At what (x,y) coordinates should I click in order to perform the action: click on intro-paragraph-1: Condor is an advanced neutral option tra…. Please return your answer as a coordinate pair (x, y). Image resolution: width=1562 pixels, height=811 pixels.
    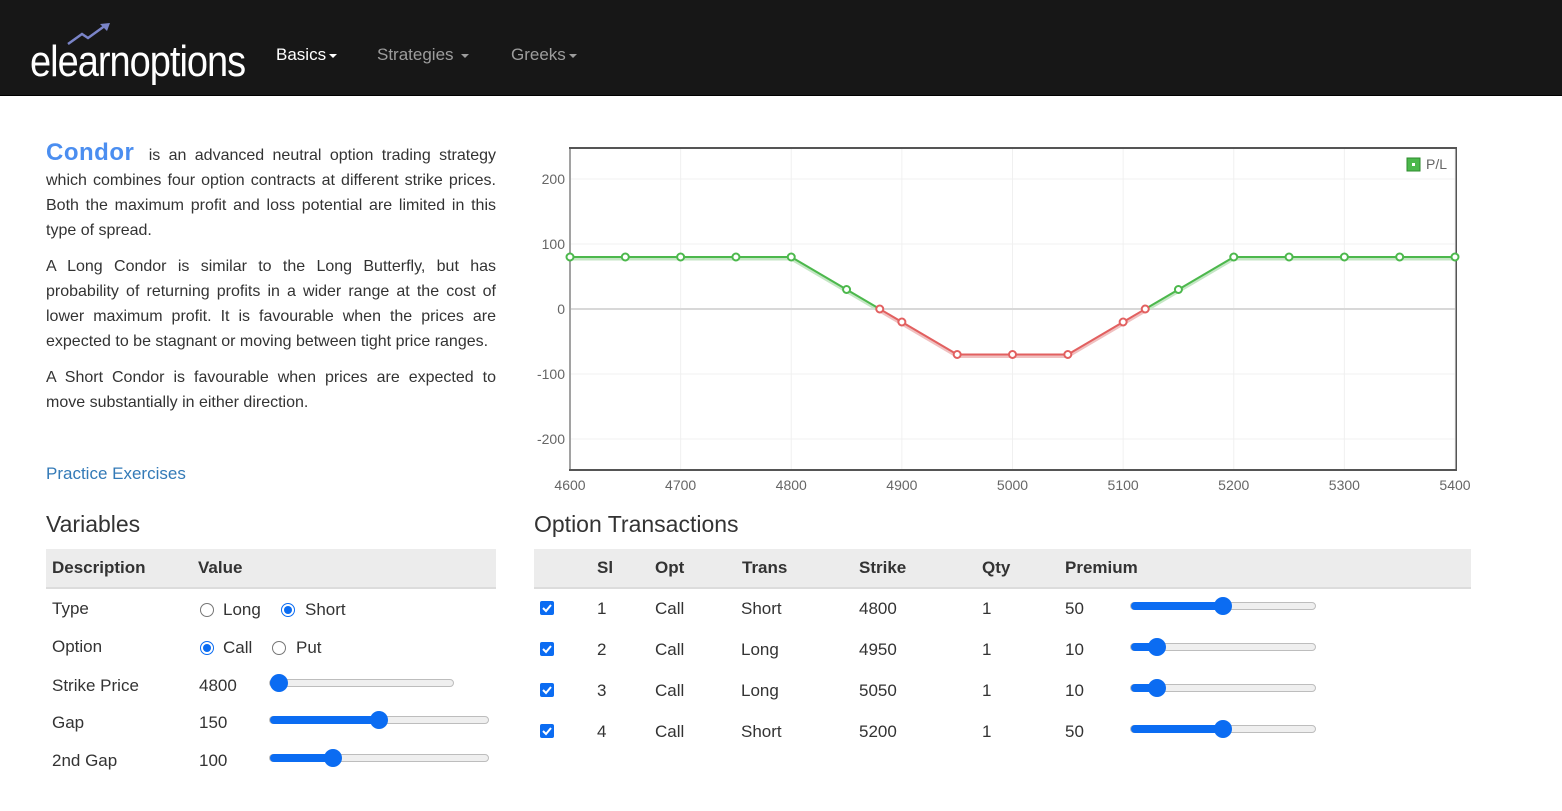
    Looking at the image, I should click on (271, 191).